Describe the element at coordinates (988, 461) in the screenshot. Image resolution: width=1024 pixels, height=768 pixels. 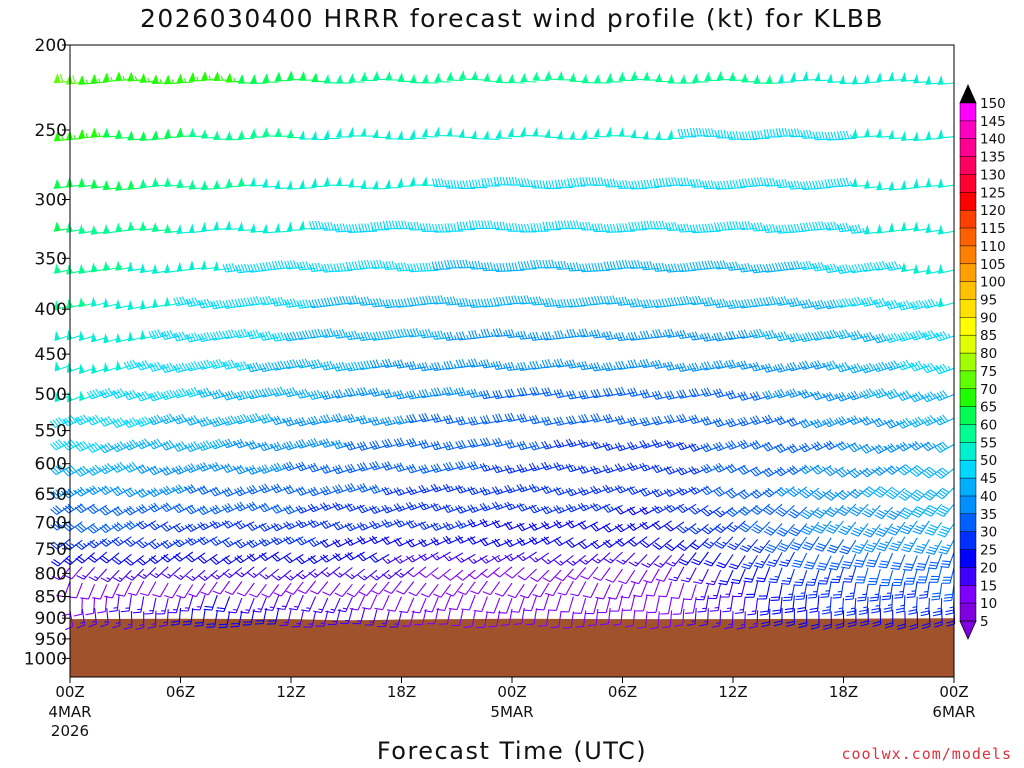
I see `colorbar-label: 50` at that location.